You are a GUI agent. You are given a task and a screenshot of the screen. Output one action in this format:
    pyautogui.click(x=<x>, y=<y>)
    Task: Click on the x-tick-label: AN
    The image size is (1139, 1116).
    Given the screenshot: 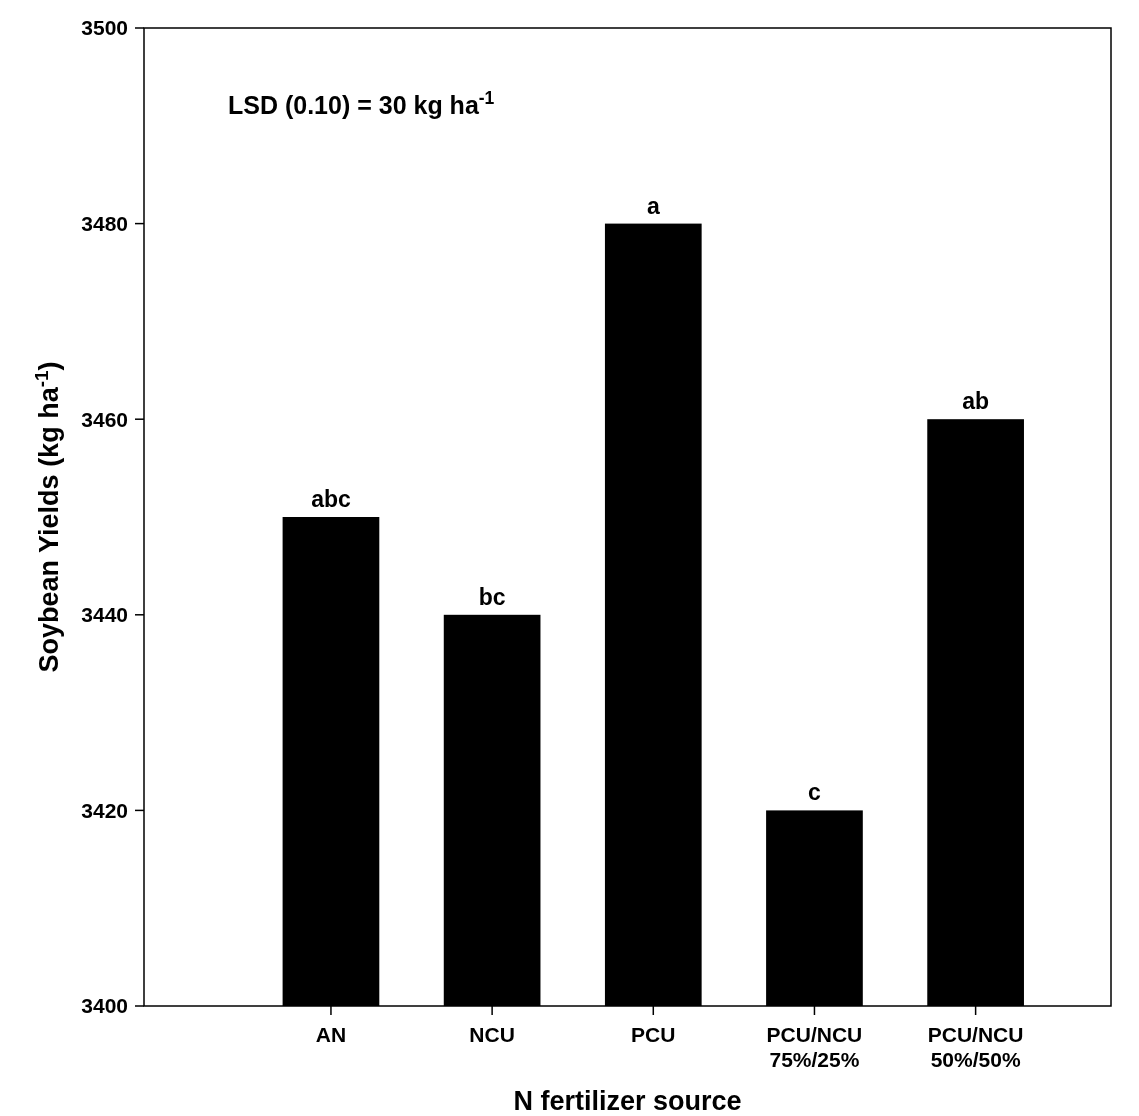 What is the action you would take?
    pyautogui.click(x=331, y=1034)
    